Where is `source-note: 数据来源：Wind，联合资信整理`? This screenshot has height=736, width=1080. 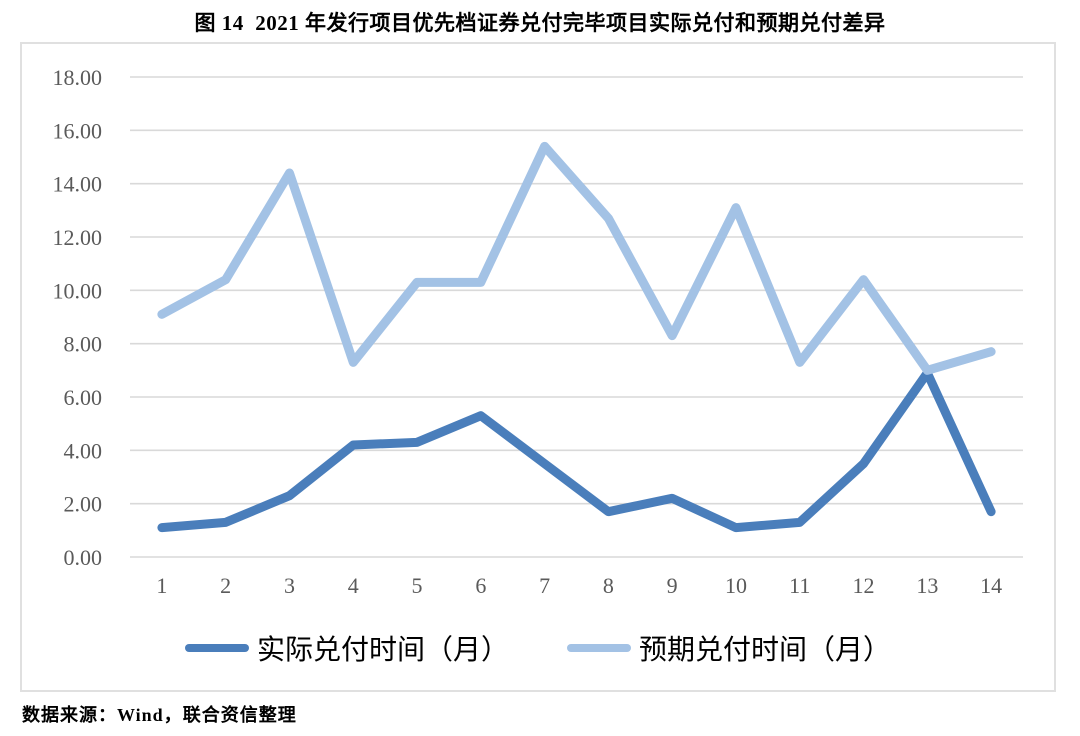 source-note: 数据来源：Wind，联合资信整理 is located at coordinates (159, 715).